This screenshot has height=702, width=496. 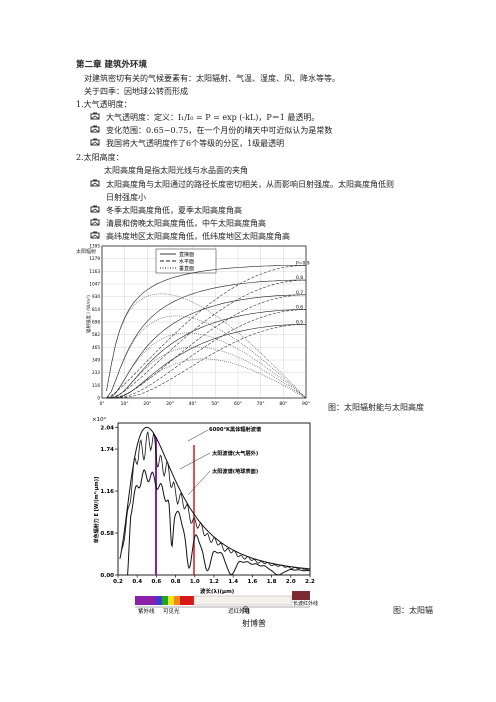 I want to click on fig2-band-visible-rainbow, so click(x=175, y=600).